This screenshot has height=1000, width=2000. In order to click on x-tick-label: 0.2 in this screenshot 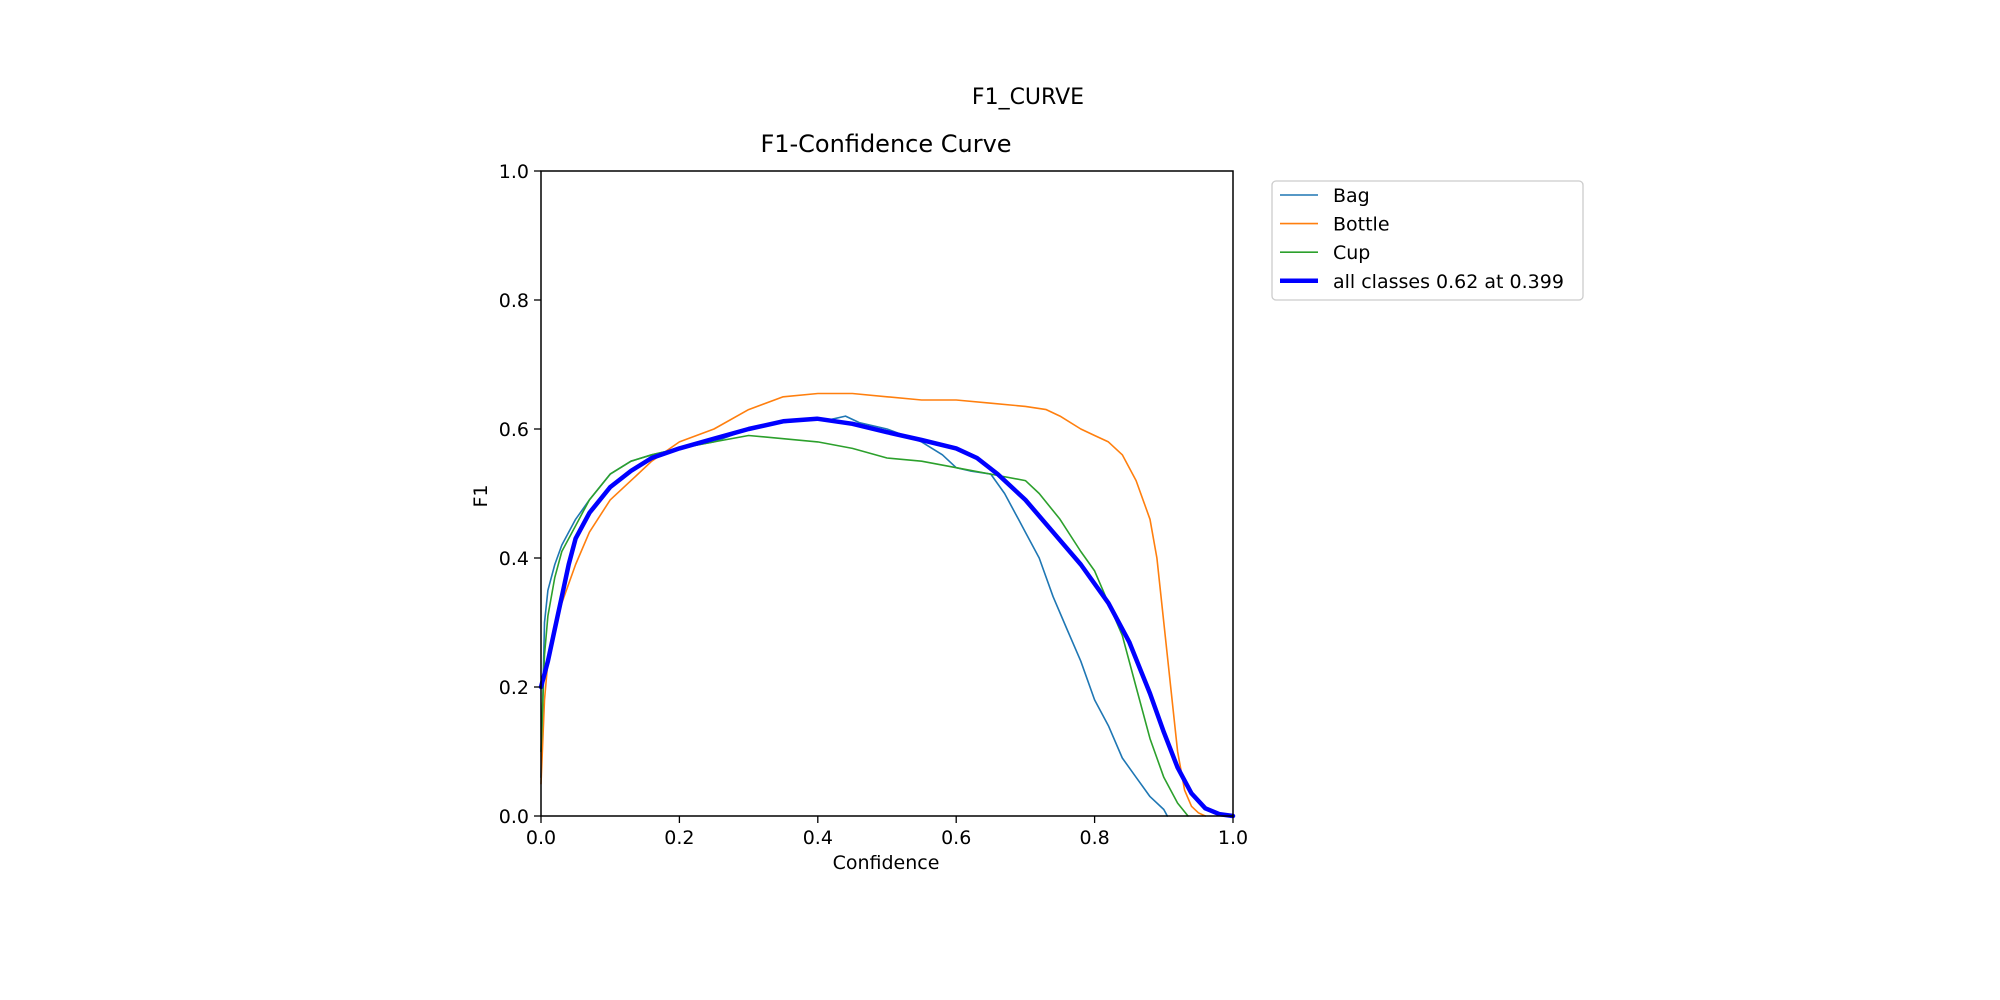, I will do `click(679, 838)`.